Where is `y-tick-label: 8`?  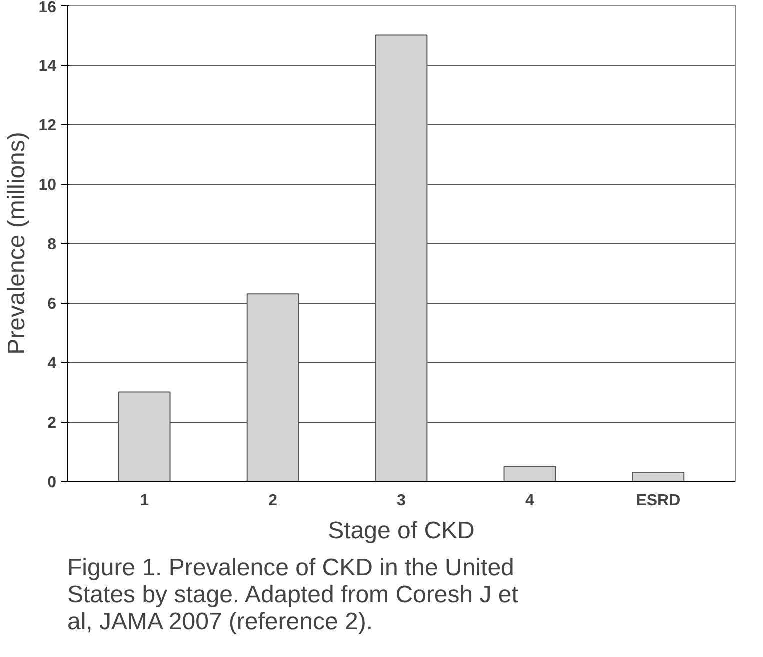
y-tick-label: 8 is located at coordinates (52, 245).